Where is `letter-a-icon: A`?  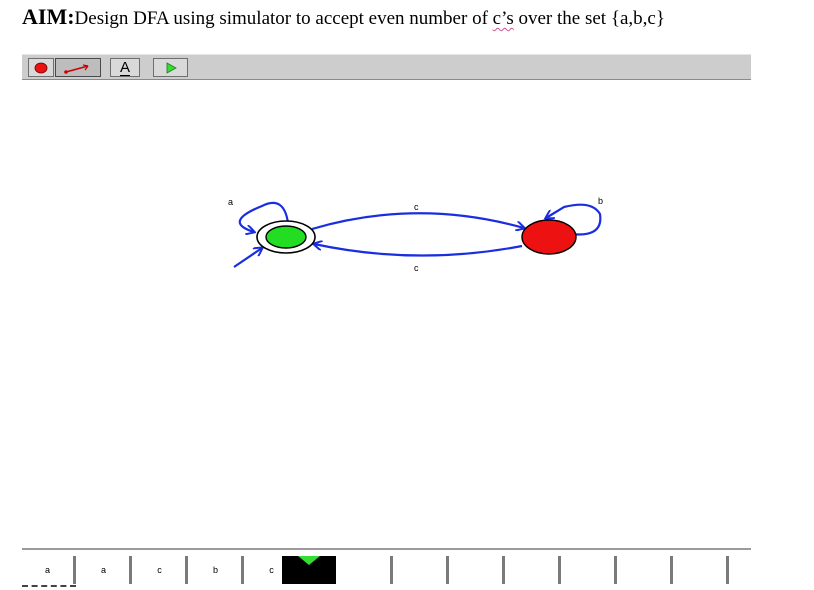 letter-a-icon: A is located at coordinates (124, 67).